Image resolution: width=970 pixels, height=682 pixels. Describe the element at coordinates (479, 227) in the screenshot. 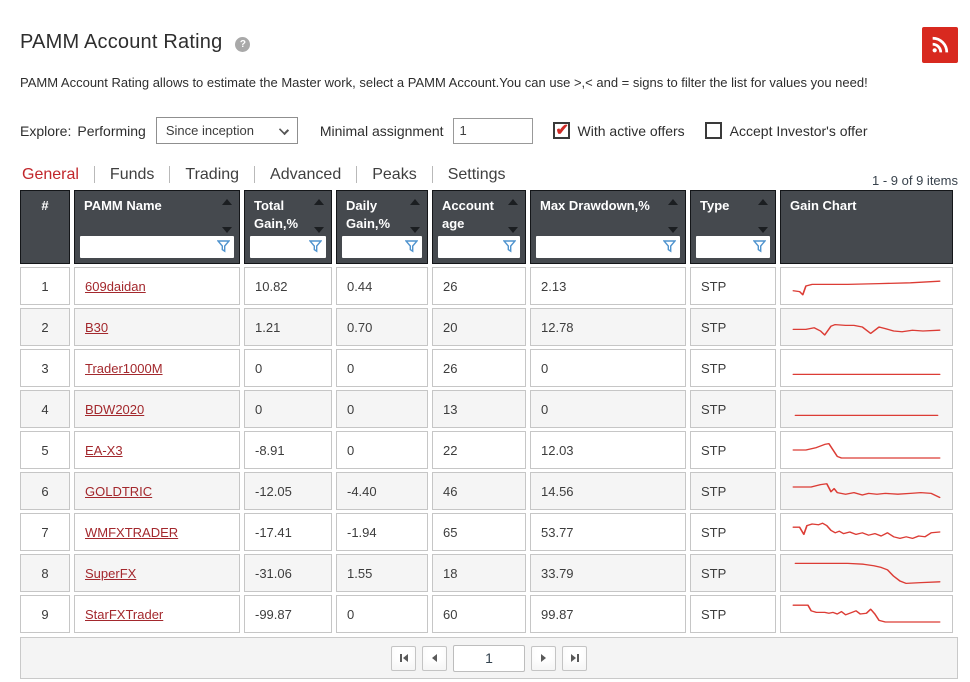

I see `column-header-account-age: Account age` at that location.